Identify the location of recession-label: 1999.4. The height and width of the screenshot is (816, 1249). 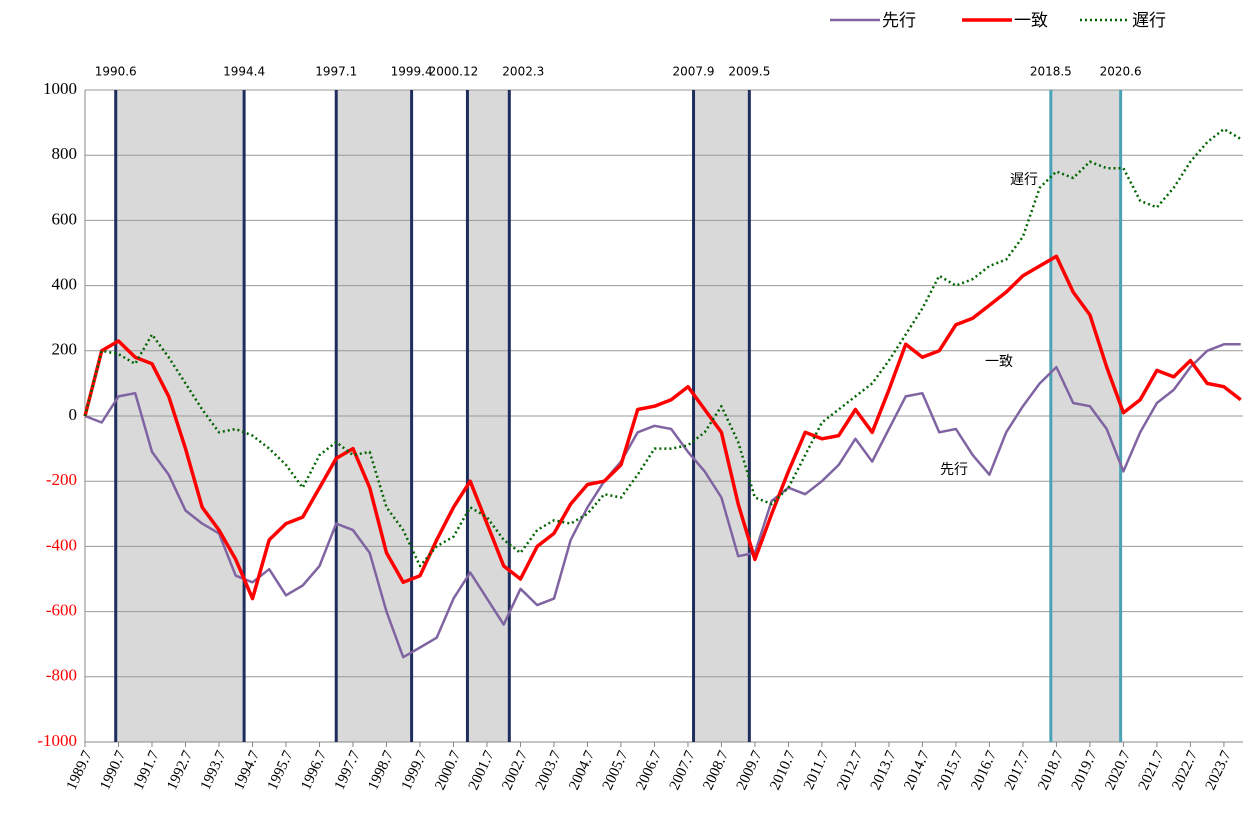
(412, 72).